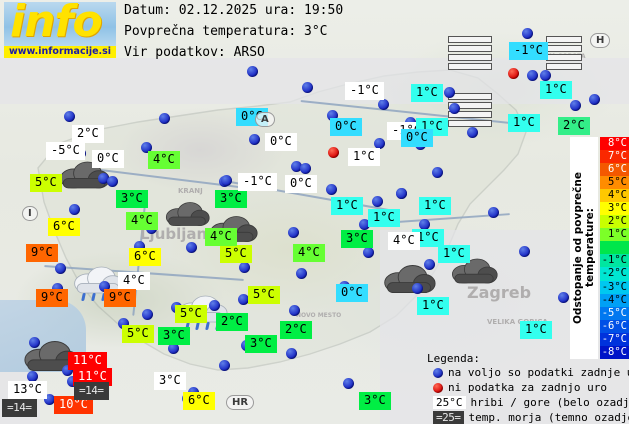  Describe the element at coordinates (614, 183) in the screenshot. I see `scale-row: 5°C` at that location.